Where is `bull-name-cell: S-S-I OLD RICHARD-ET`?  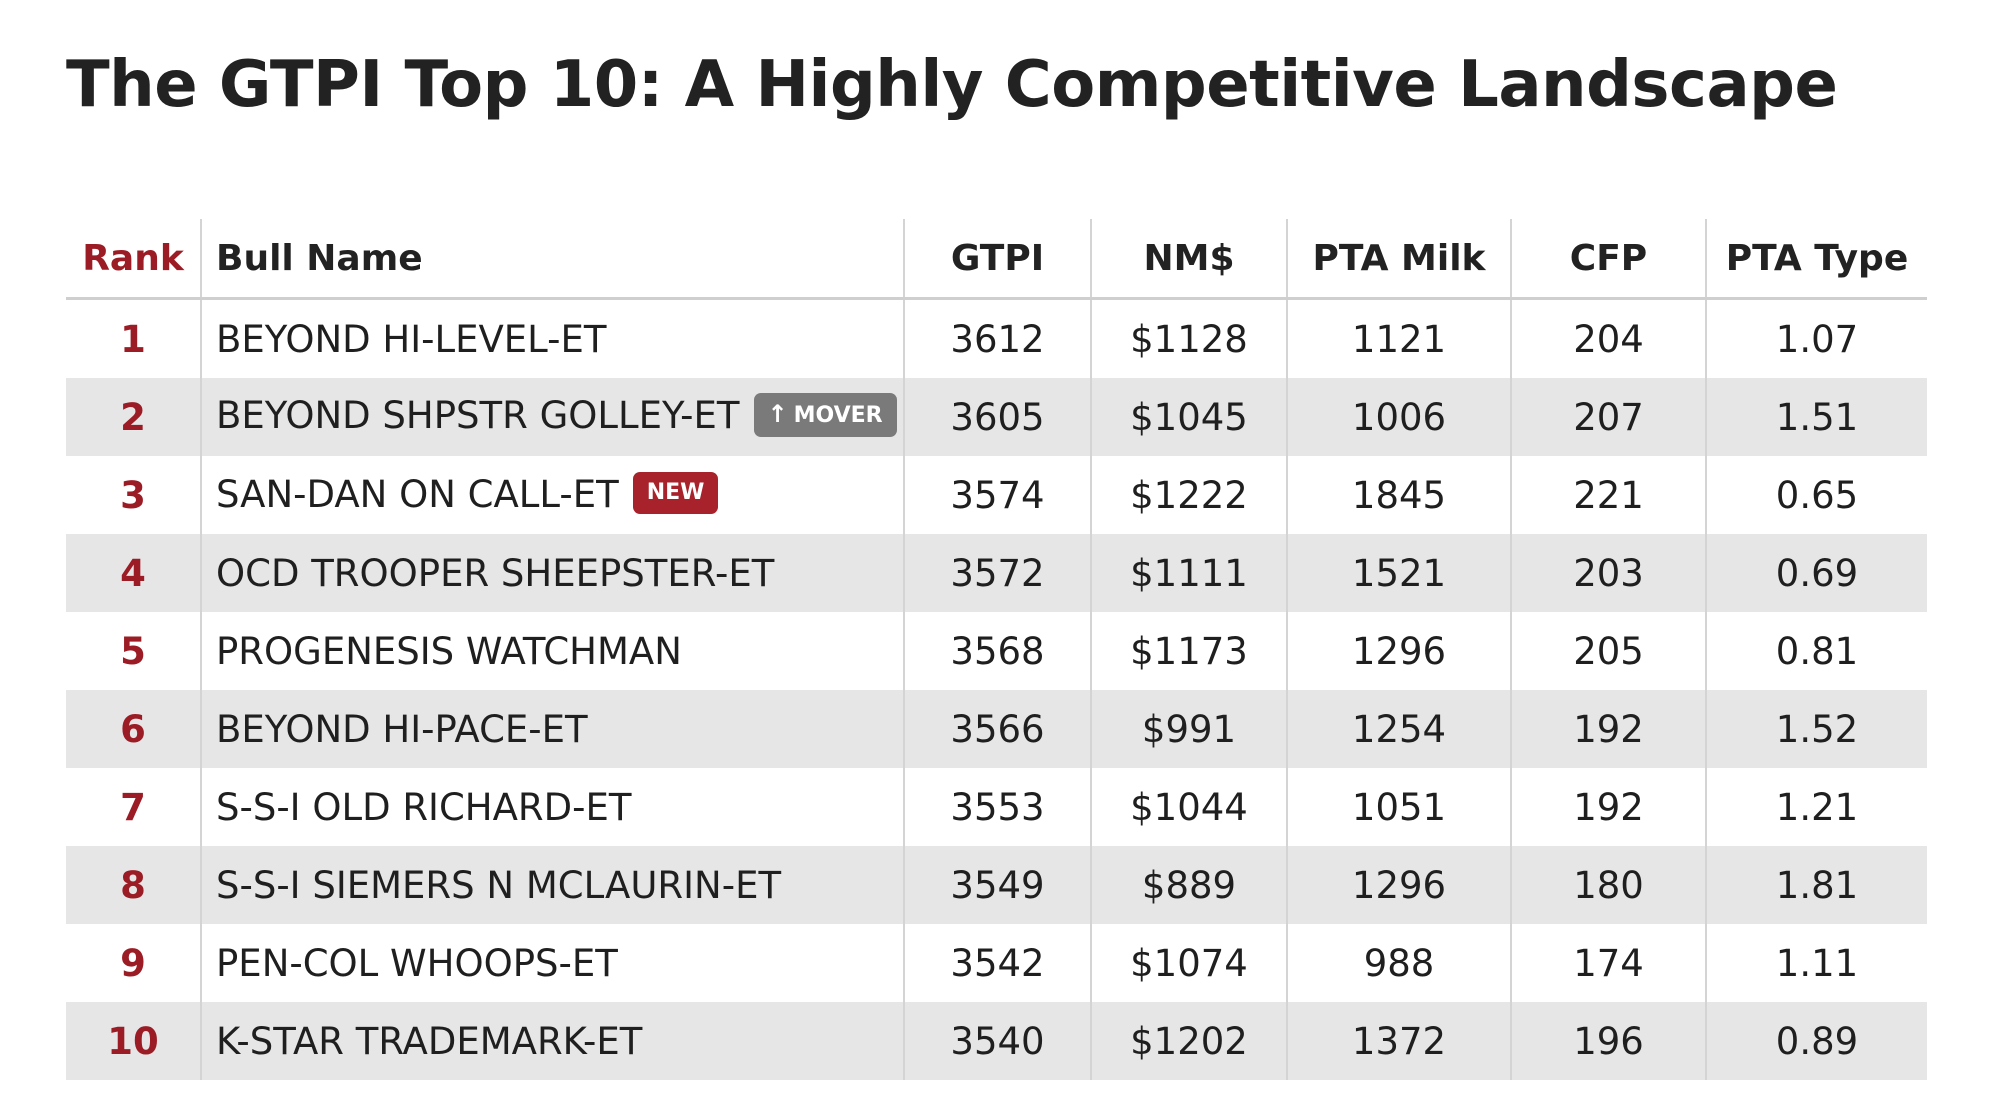
bull-name-cell: S-S-I OLD RICHARD-ET is located at coordinates (552, 807).